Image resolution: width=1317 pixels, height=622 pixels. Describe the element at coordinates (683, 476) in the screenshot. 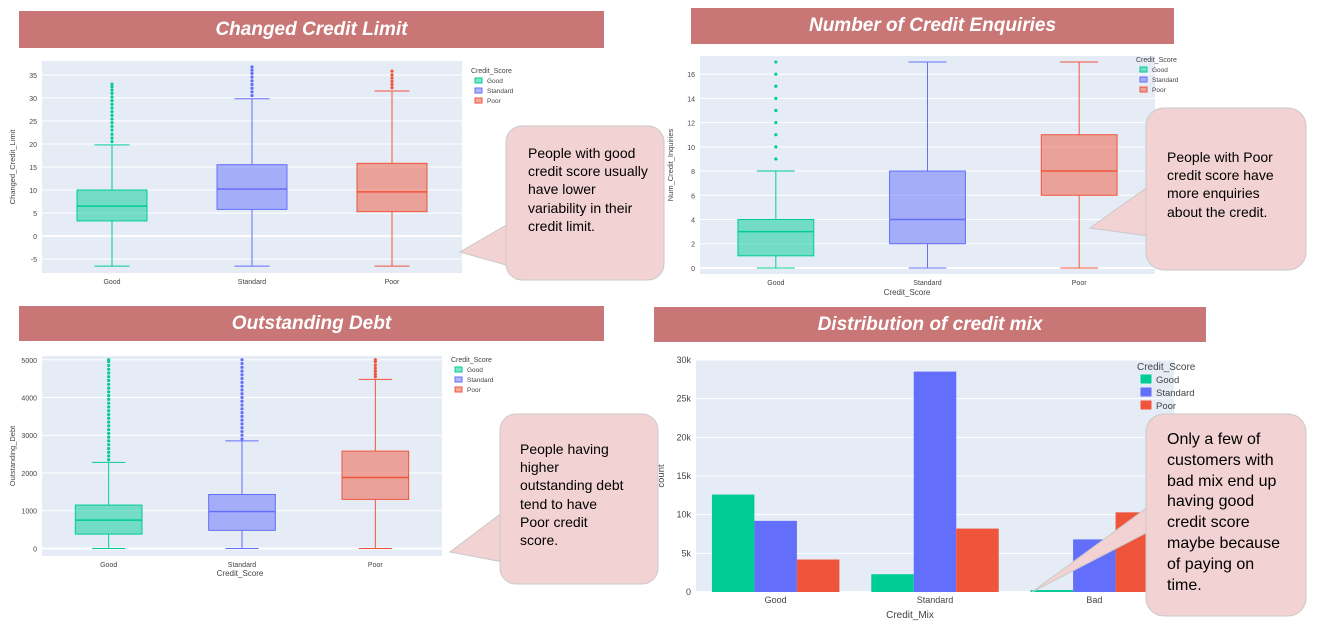

I see `y-tick-label: 15k` at that location.